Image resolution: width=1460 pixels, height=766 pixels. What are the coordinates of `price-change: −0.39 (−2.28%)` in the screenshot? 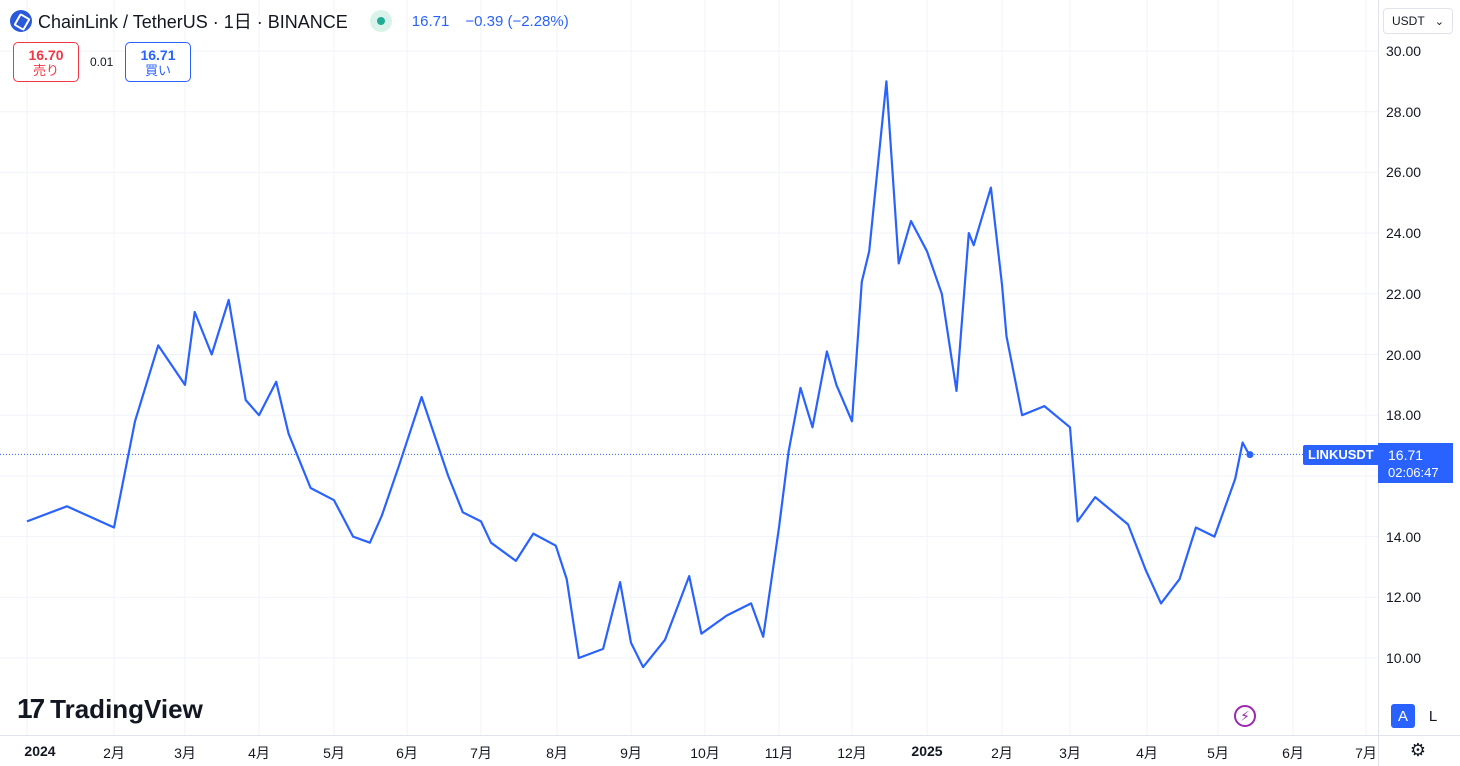 It's located at (517, 21).